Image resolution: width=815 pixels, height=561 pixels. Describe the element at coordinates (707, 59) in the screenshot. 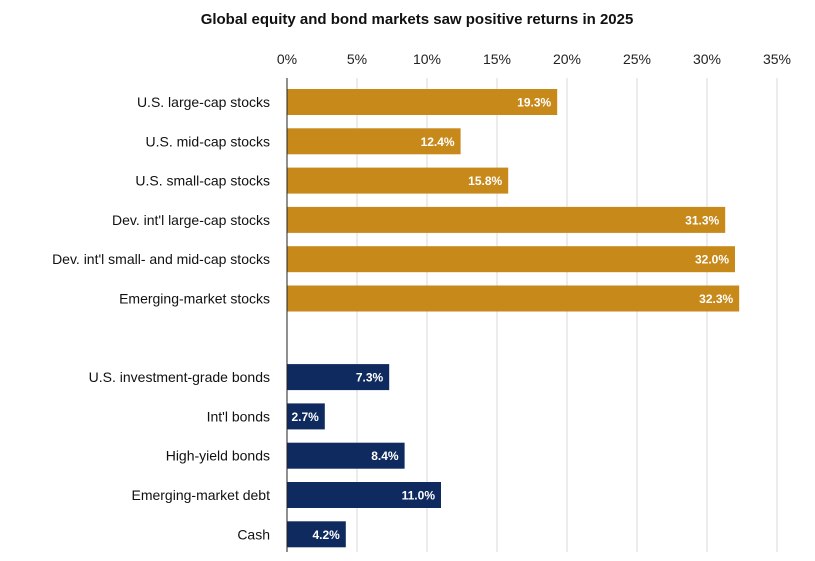

I see `x-tick-label: 30%` at that location.